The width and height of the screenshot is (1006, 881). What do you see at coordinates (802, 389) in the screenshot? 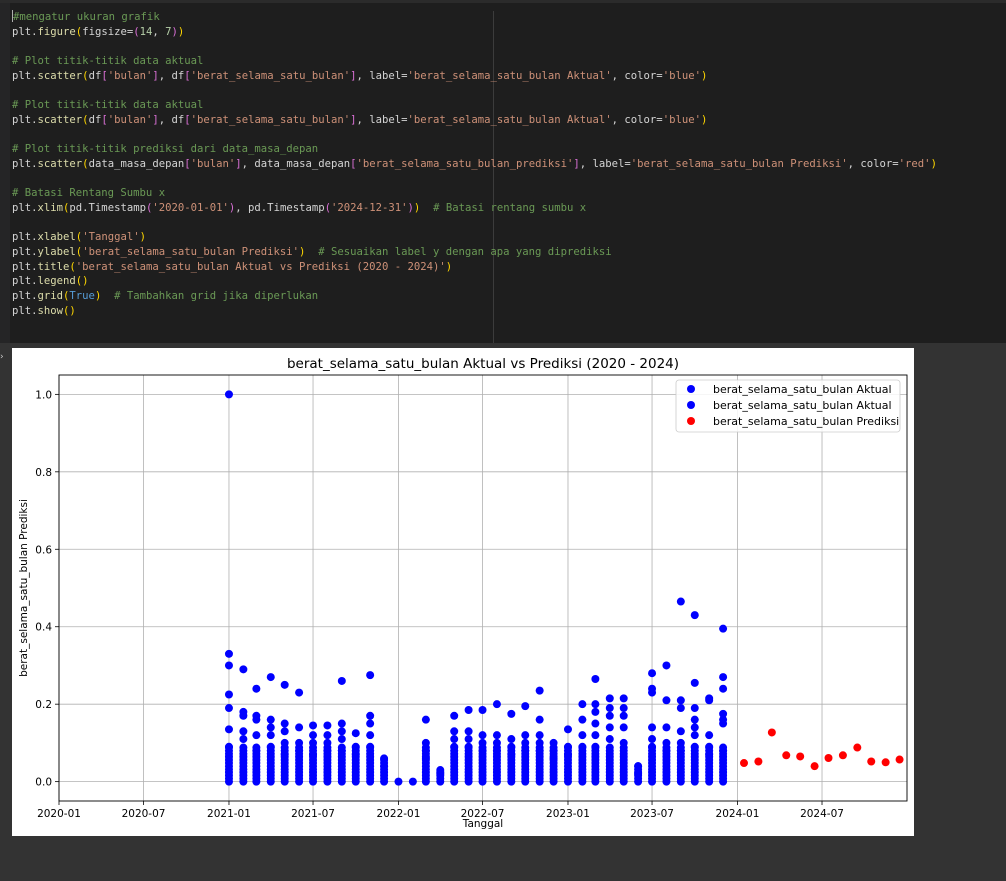
I see `legend-entry: berat_selama_satu_bulan Aktual` at bounding box center [802, 389].